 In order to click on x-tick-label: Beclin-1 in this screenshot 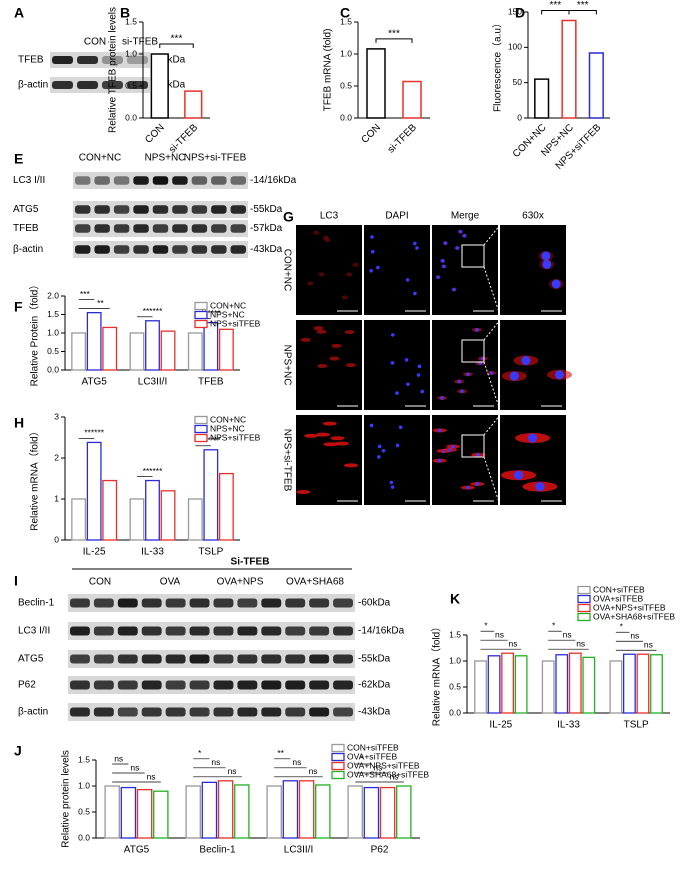, I will do `click(217, 850)`.